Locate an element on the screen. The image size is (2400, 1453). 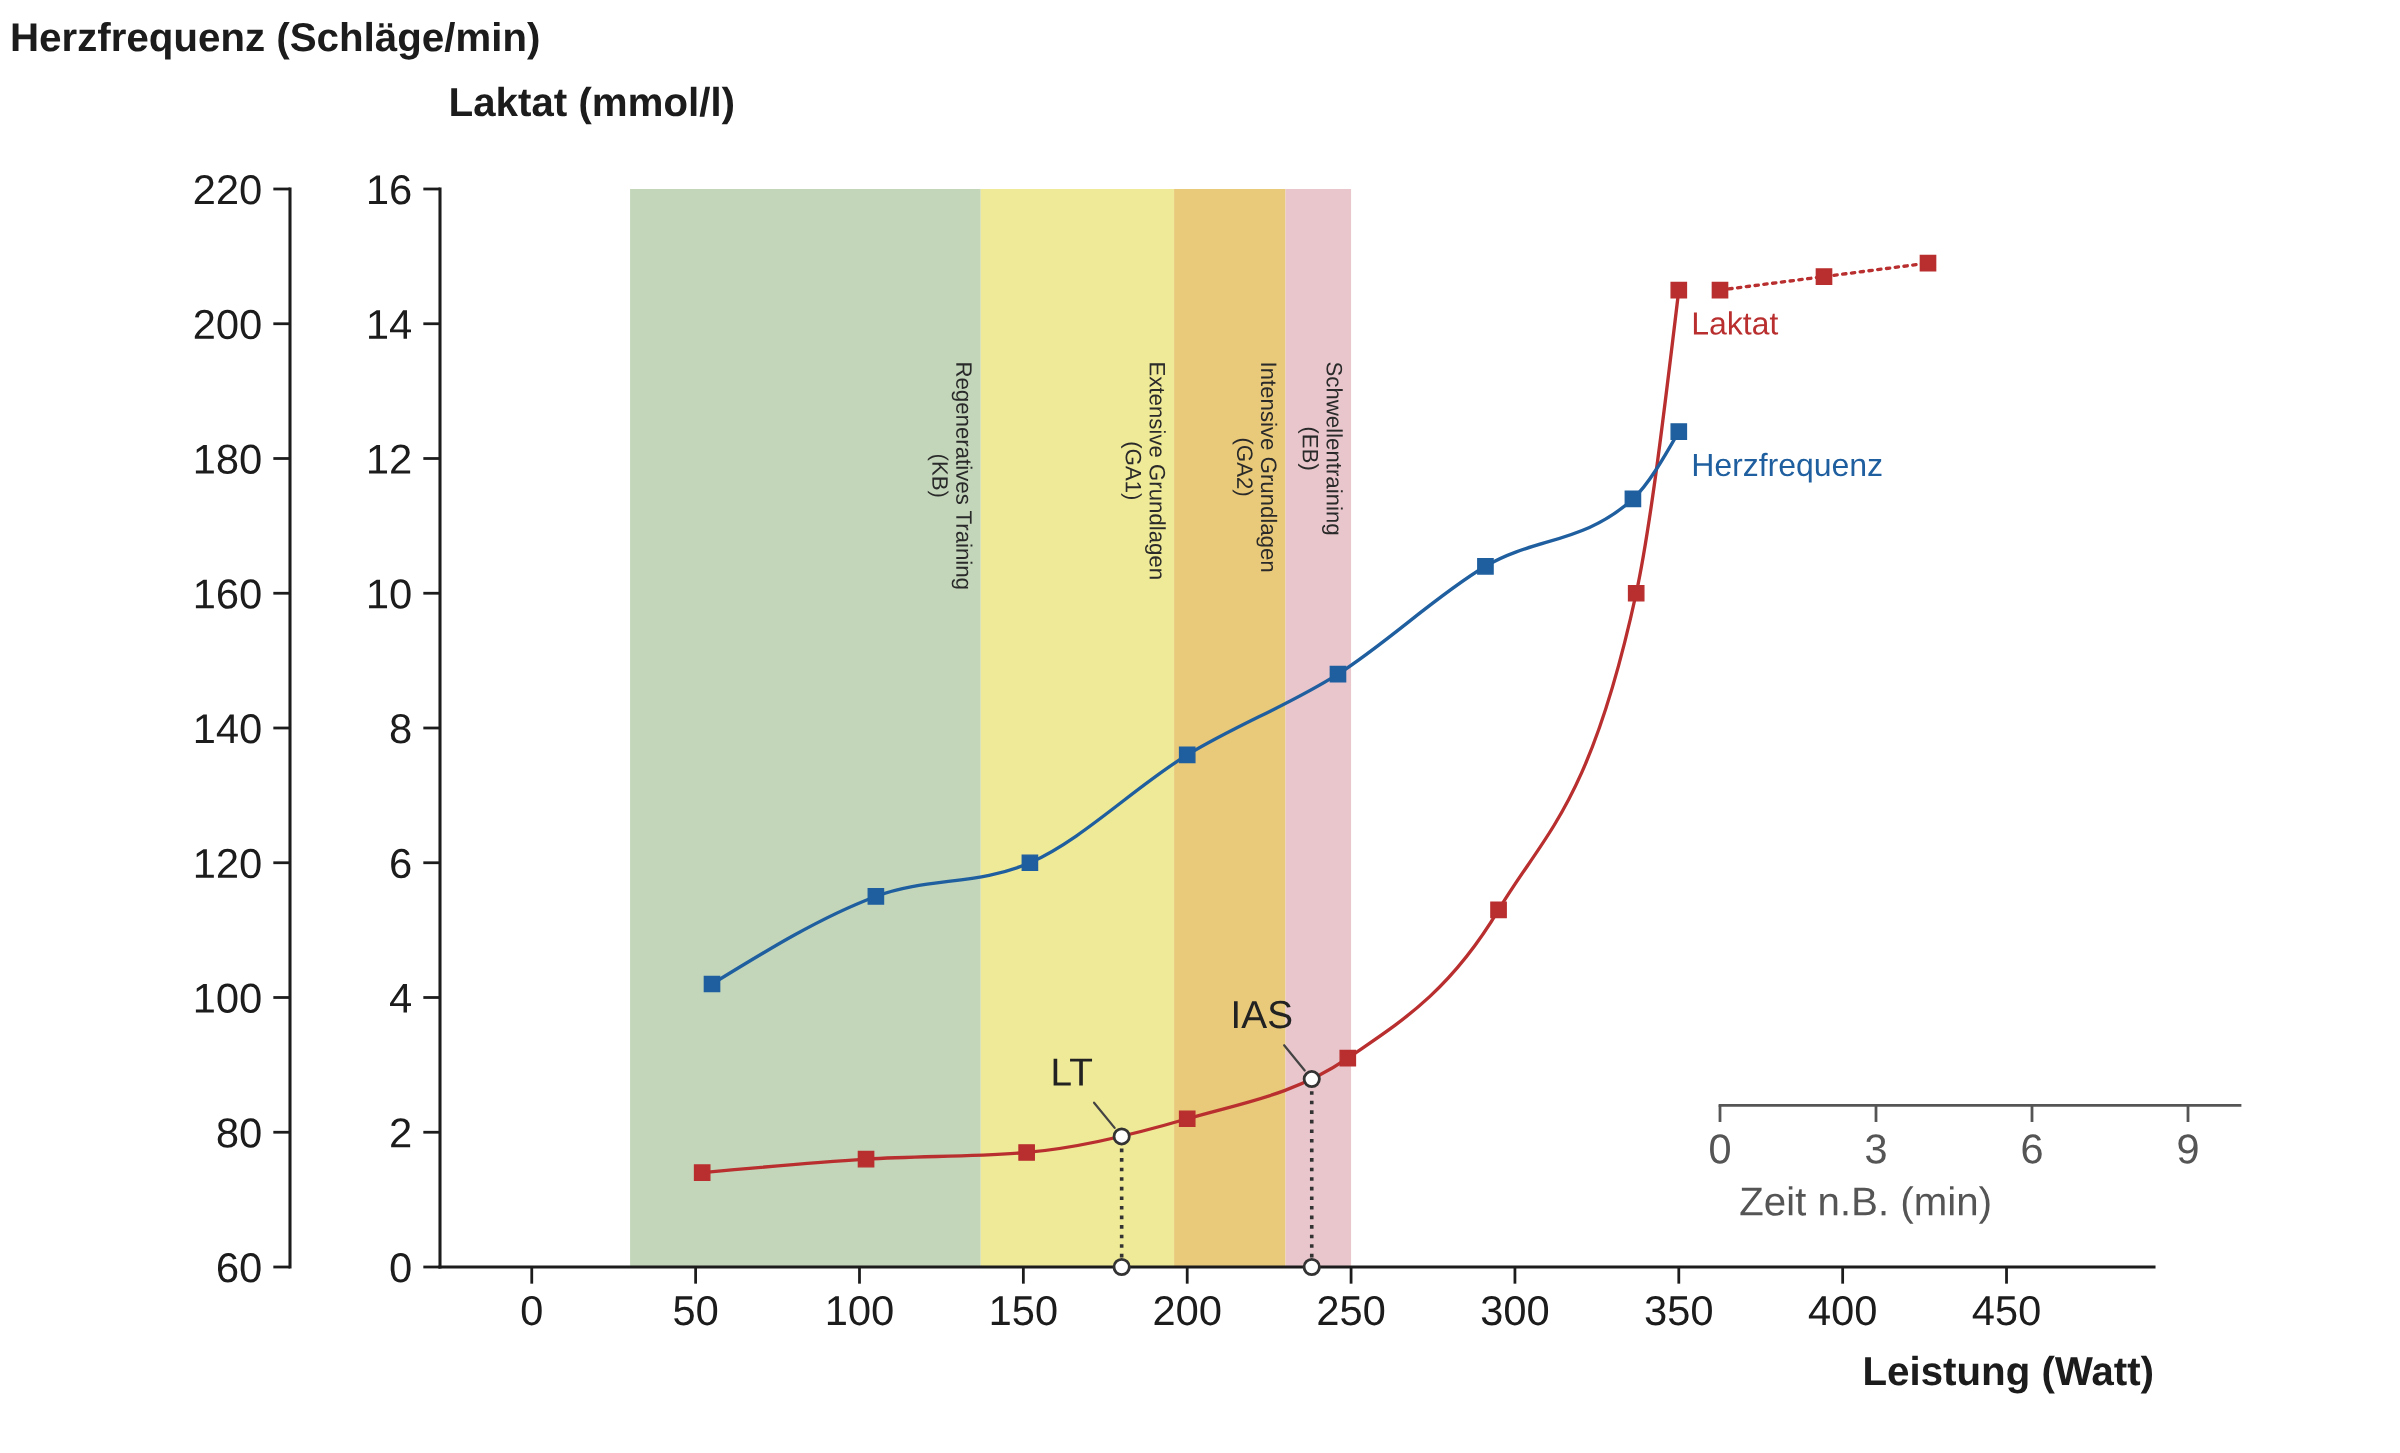
x-tick-label: 150 is located at coordinates (1024, 1310).